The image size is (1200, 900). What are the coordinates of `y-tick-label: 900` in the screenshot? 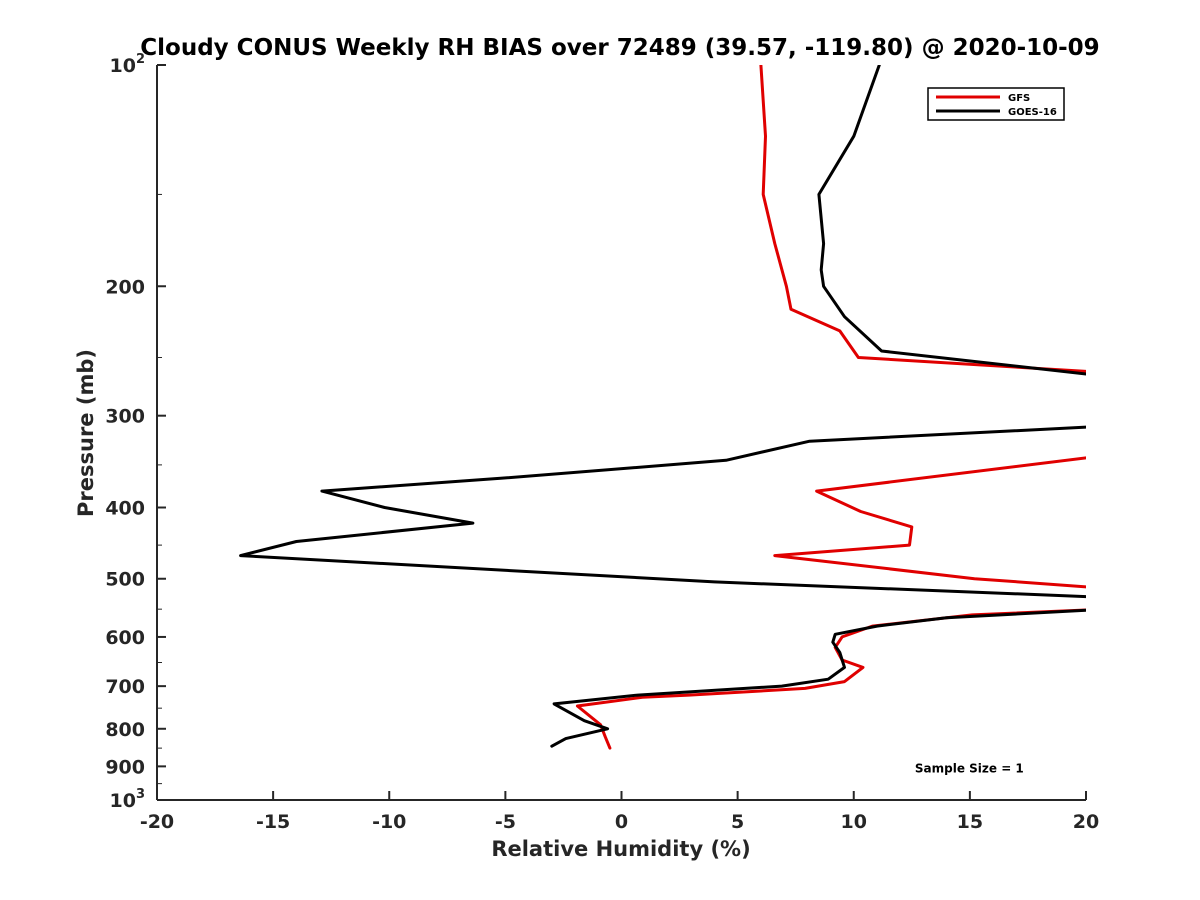 It's located at (125, 767).